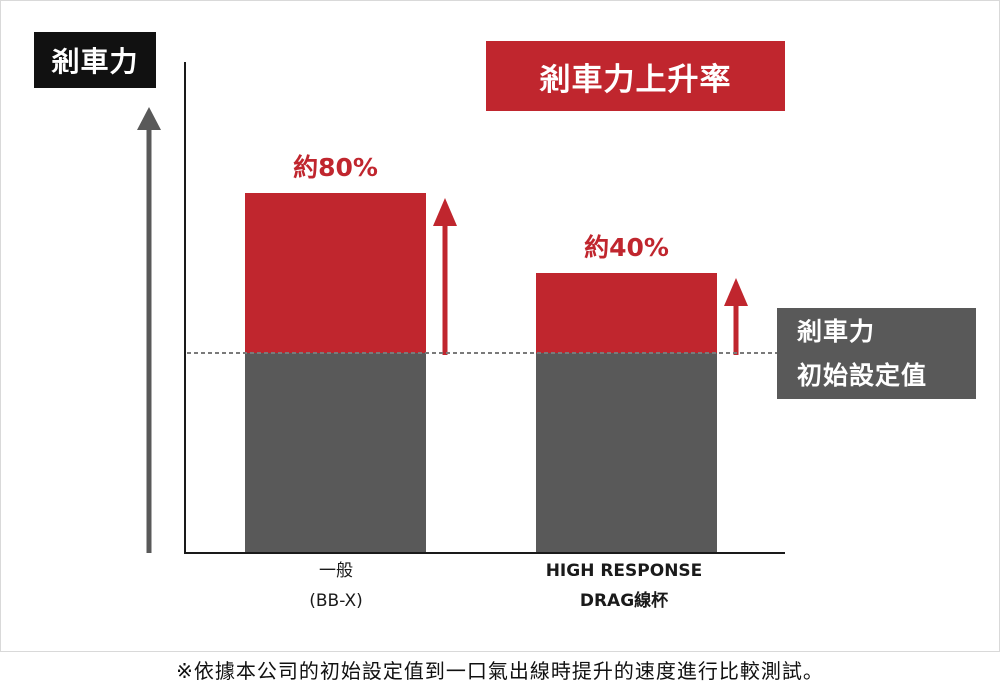 Image resolution: width=1000 pixels, height=690 pixels. What do you see at coordinates (624, 601) in the screenshot?
I see `x-tick-label-2-line2: DRAG線杯` at bounding box center [624, 601].